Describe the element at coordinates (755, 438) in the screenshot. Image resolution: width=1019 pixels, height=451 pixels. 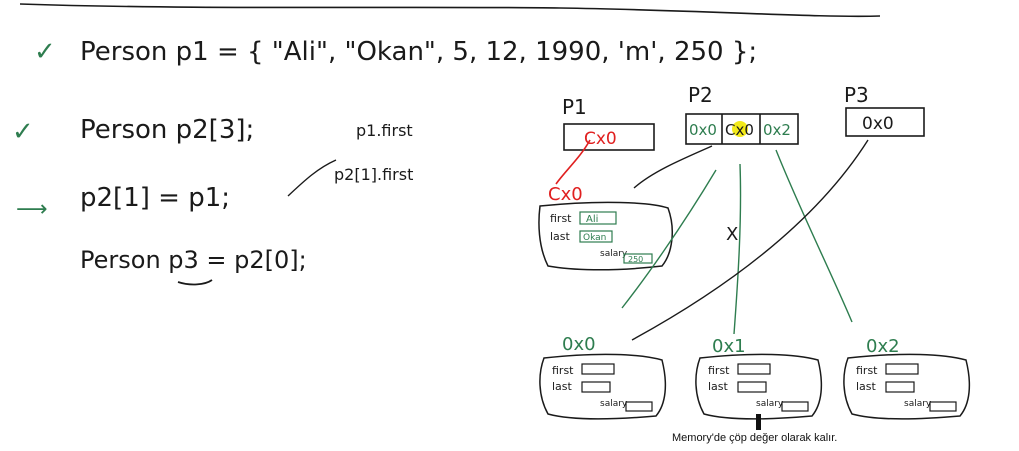
I see `caption-garbage-note: Memory'de çöp değer olarak kalır.` at that location.